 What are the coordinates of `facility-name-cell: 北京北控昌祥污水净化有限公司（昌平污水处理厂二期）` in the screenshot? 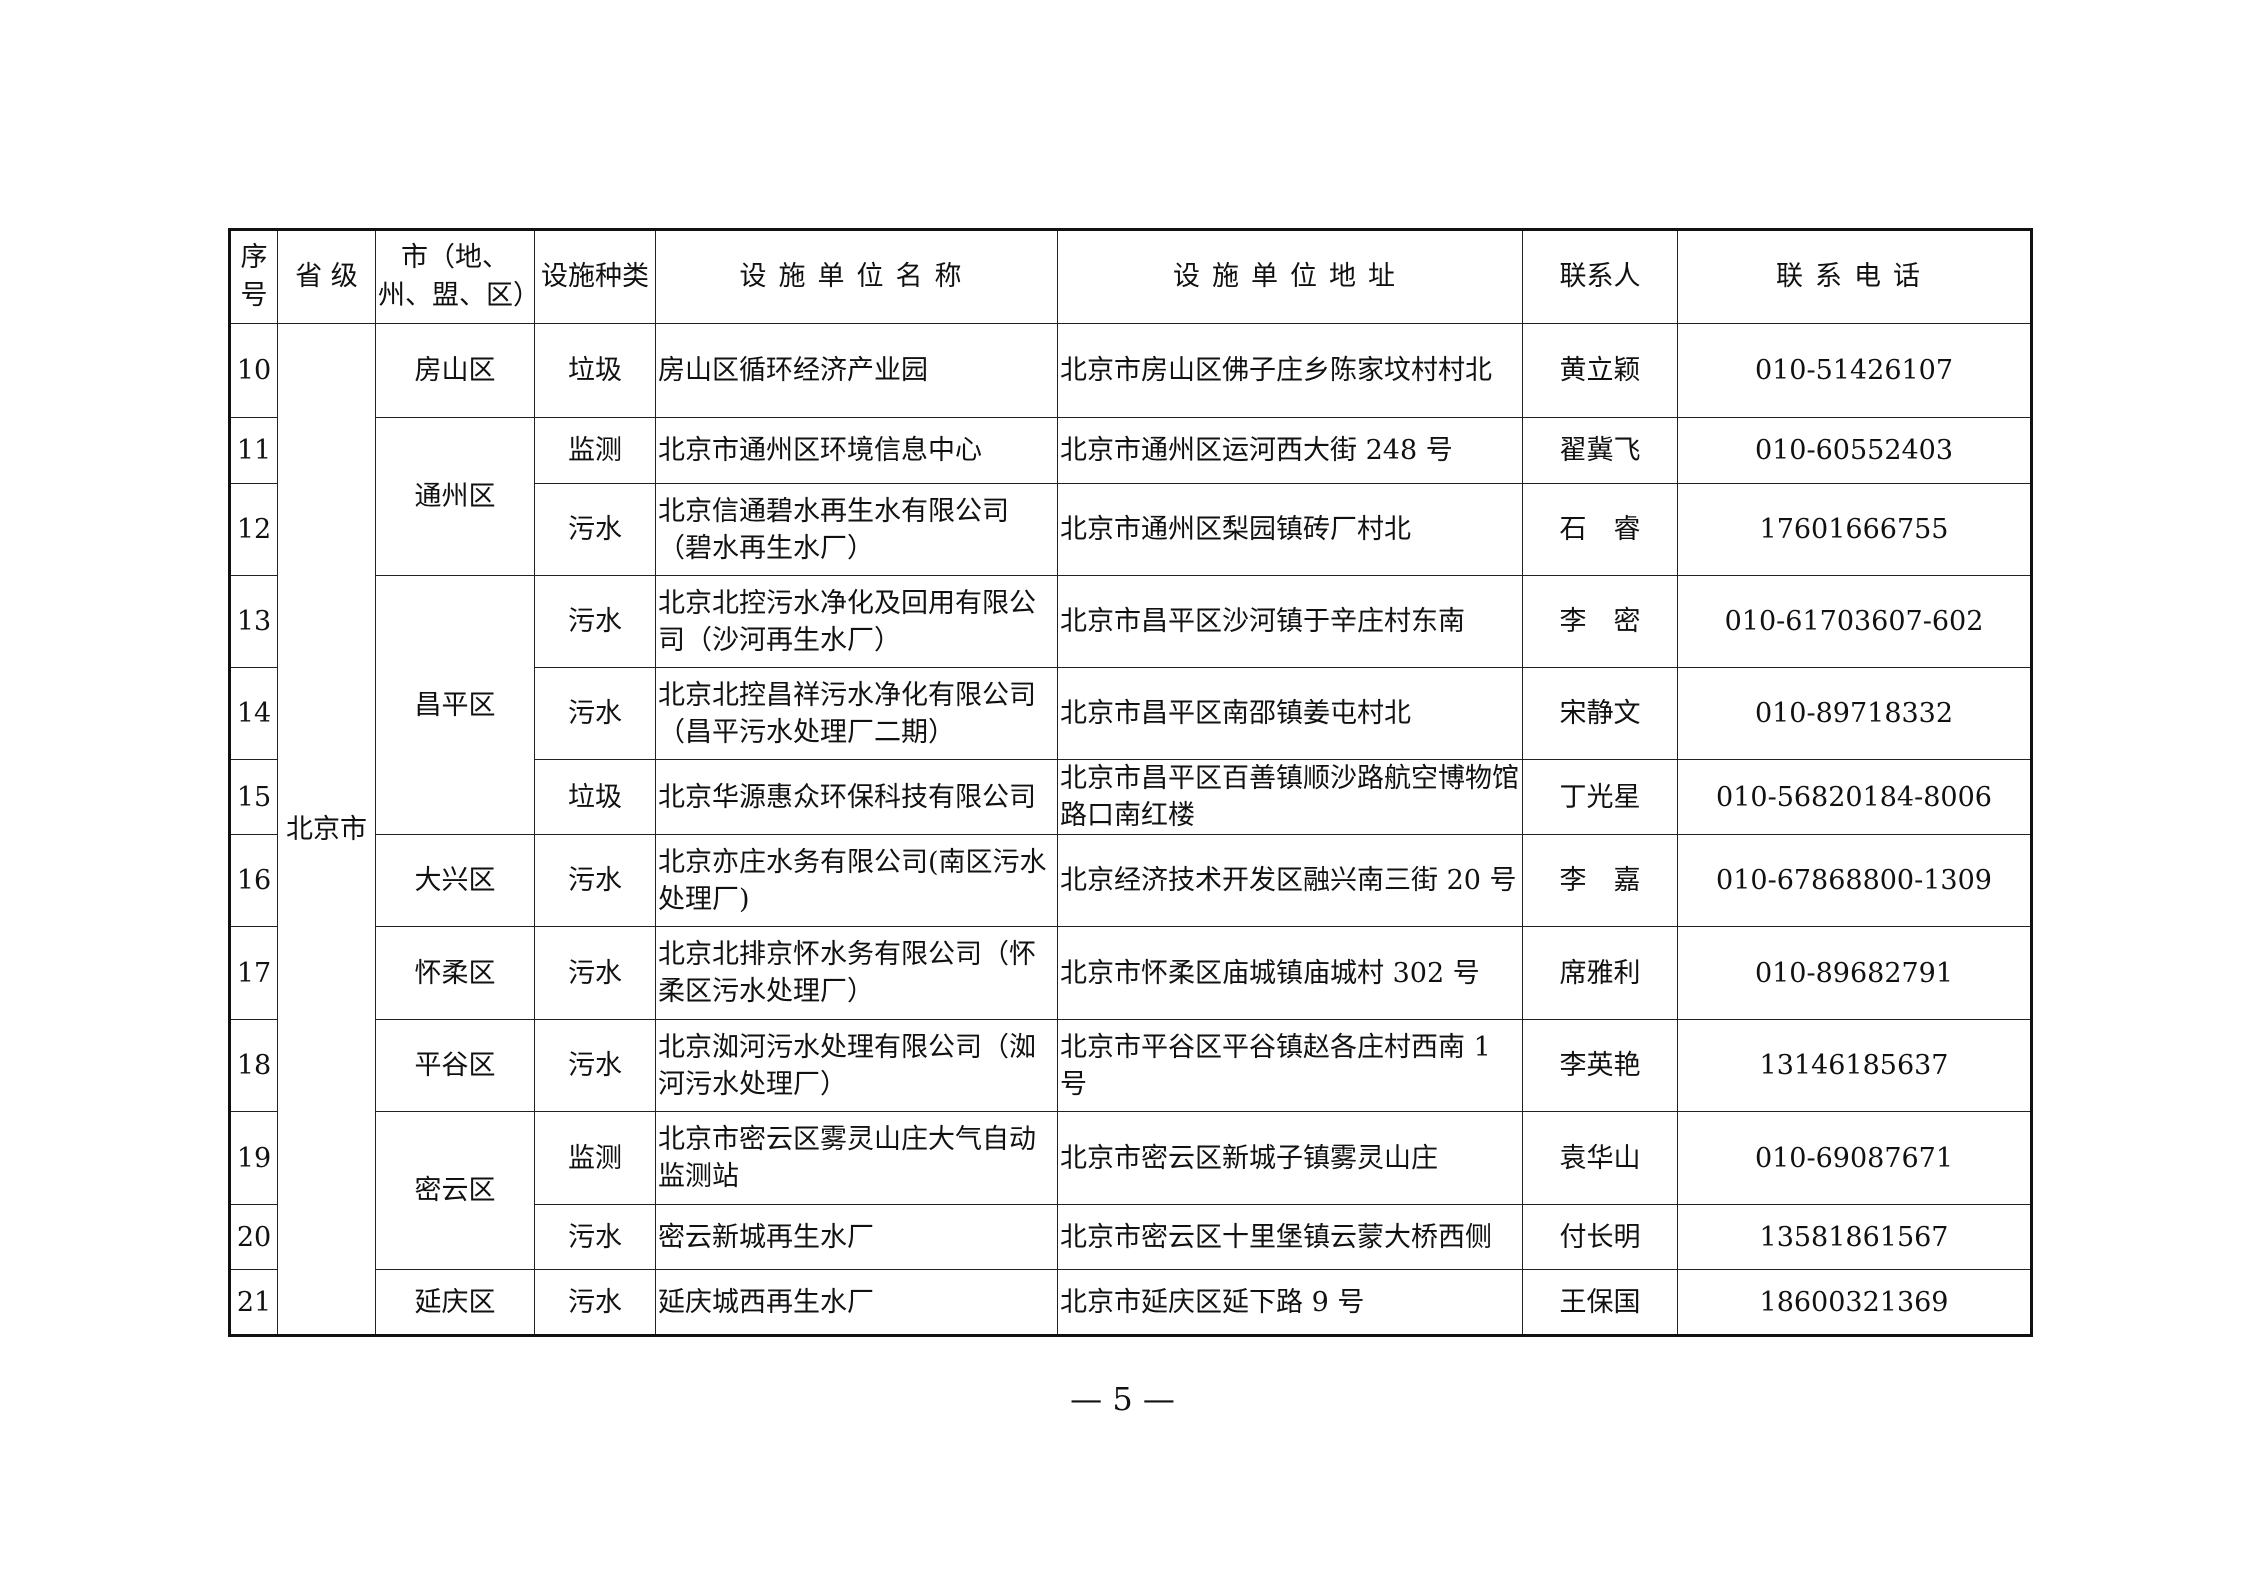 It's located at (856, 713).